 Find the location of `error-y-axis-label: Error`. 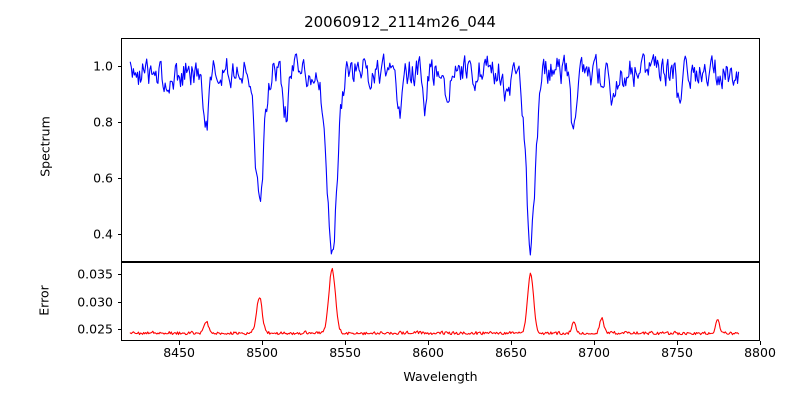

error-y-axis-label: Error is located at coordinates (44, 300).